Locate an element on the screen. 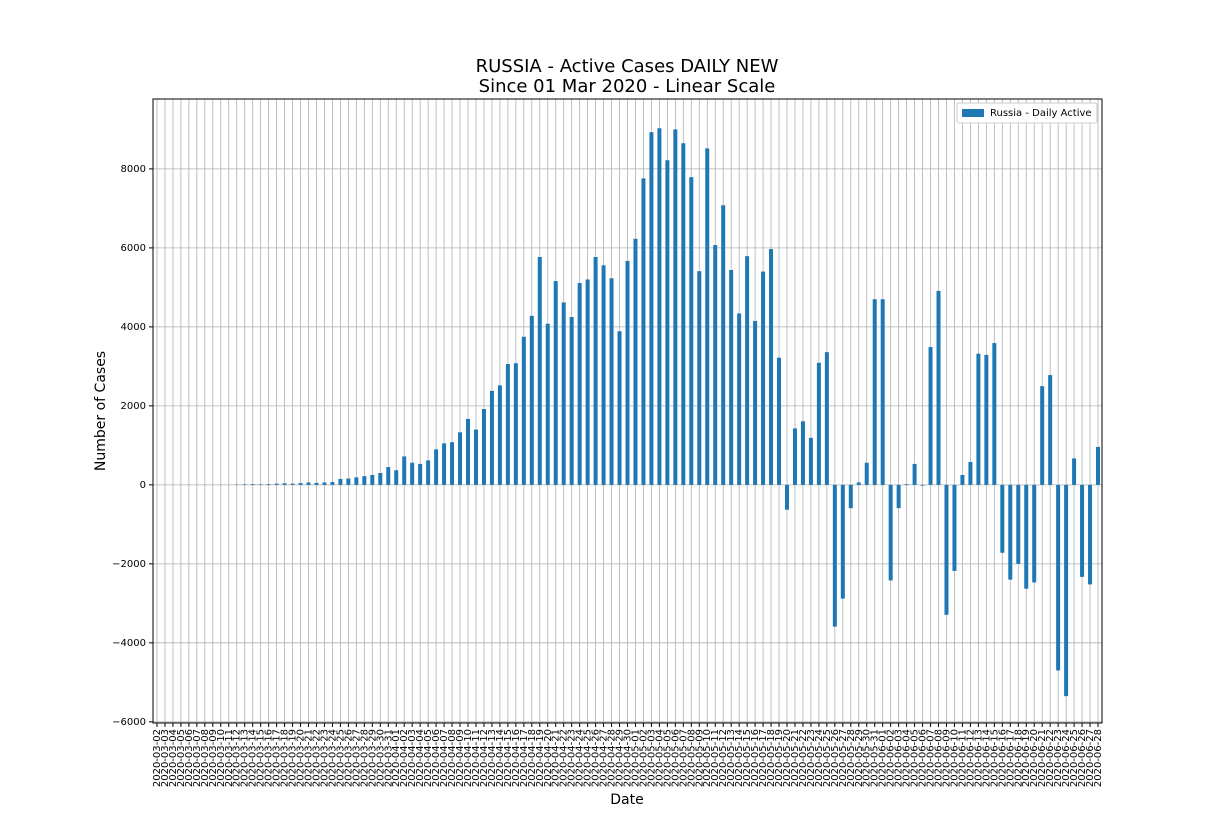 The height and width of the screenshot is (828, 1224). legend-label: Russia - Daily Active is located at coordinates (1041, 113).